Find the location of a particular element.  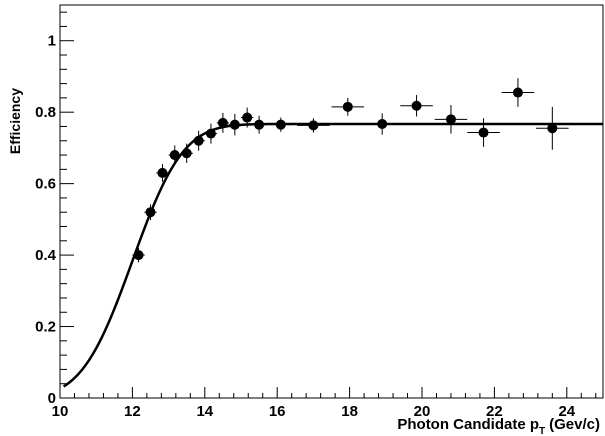

y-tick-label: 0.4 is located at coordinates (46, 255).